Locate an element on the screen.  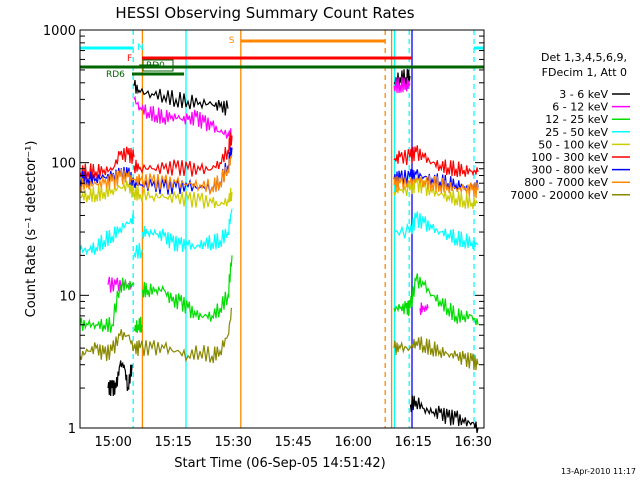
series-line-7000-20000-kev-seg0 is located at coordinates (107, 345).